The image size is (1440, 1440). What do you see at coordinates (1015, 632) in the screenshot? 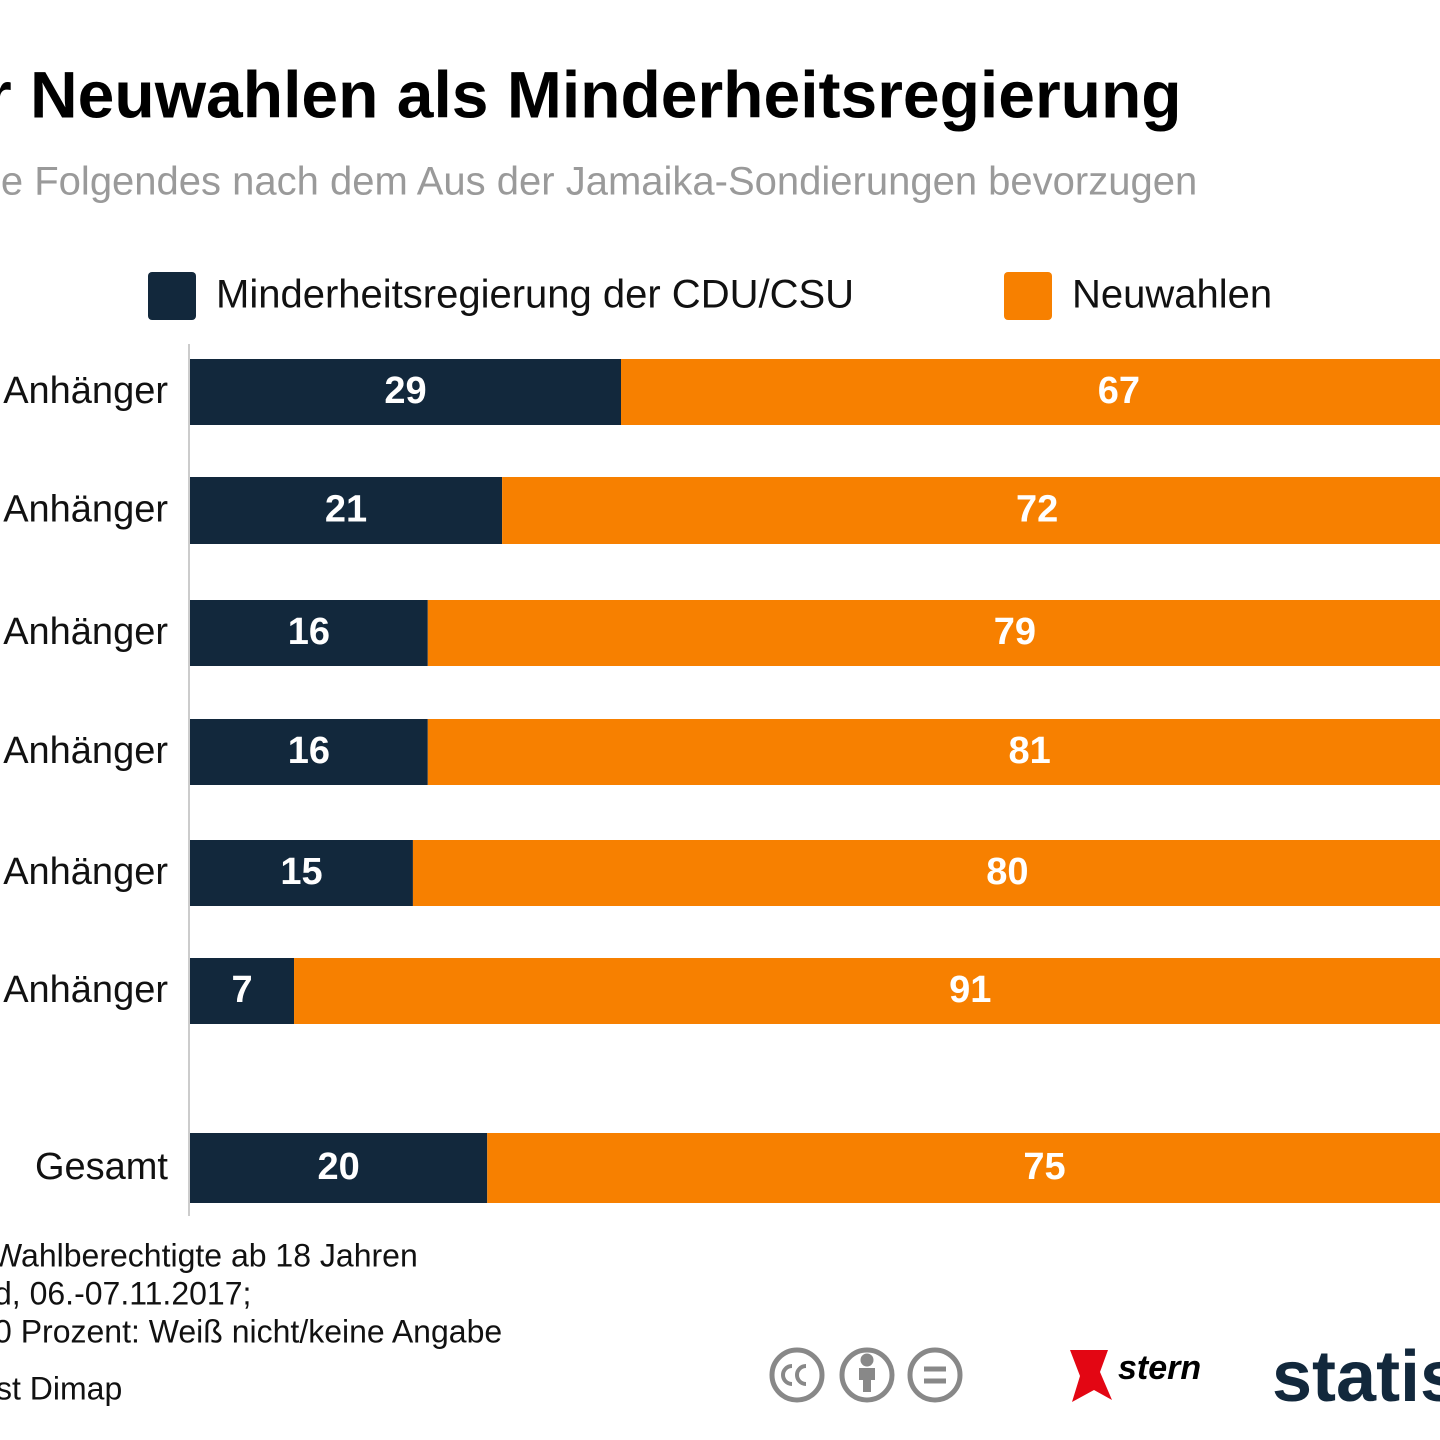
I see `value-label: 79` at bounding box center [1015, 632].